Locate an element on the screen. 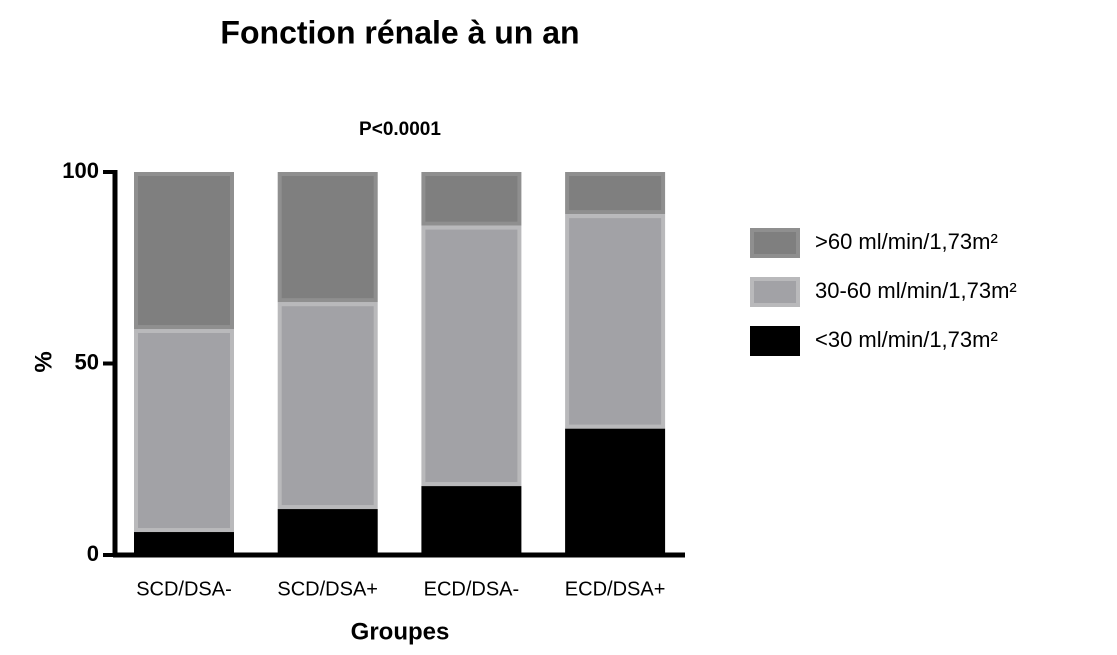  y-tick-label: 50 is located at coordinates (87, 361).